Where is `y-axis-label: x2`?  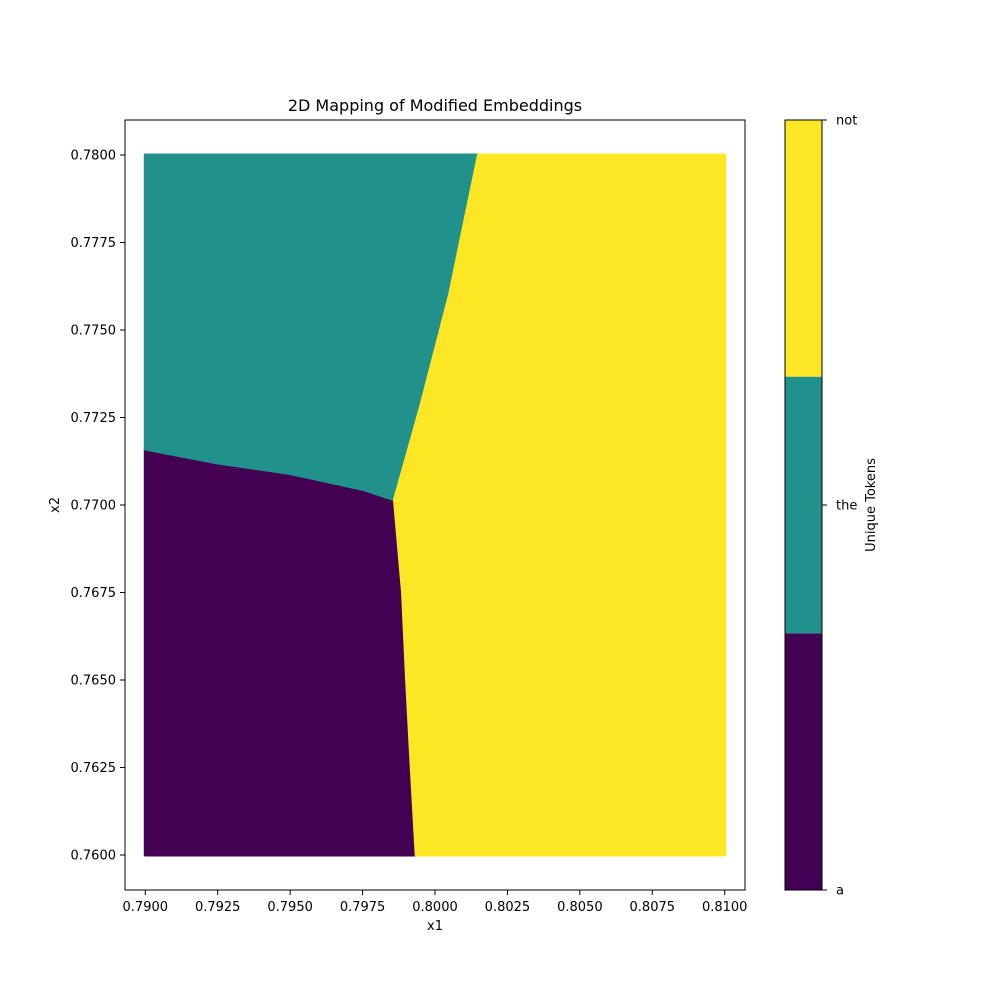
y-axis-label: x2 is located at coordinates (55, 505).